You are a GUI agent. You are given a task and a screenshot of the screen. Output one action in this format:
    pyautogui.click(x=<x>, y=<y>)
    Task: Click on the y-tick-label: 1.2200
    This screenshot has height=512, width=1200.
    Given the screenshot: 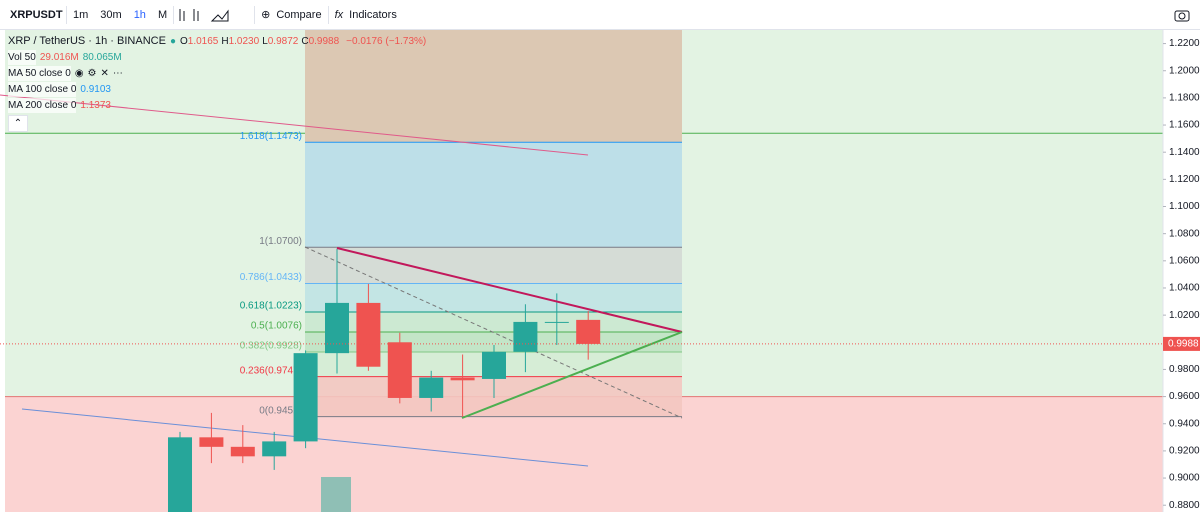 What is the action you would take?
    pyautogui.click(x=1184, y=43)
    